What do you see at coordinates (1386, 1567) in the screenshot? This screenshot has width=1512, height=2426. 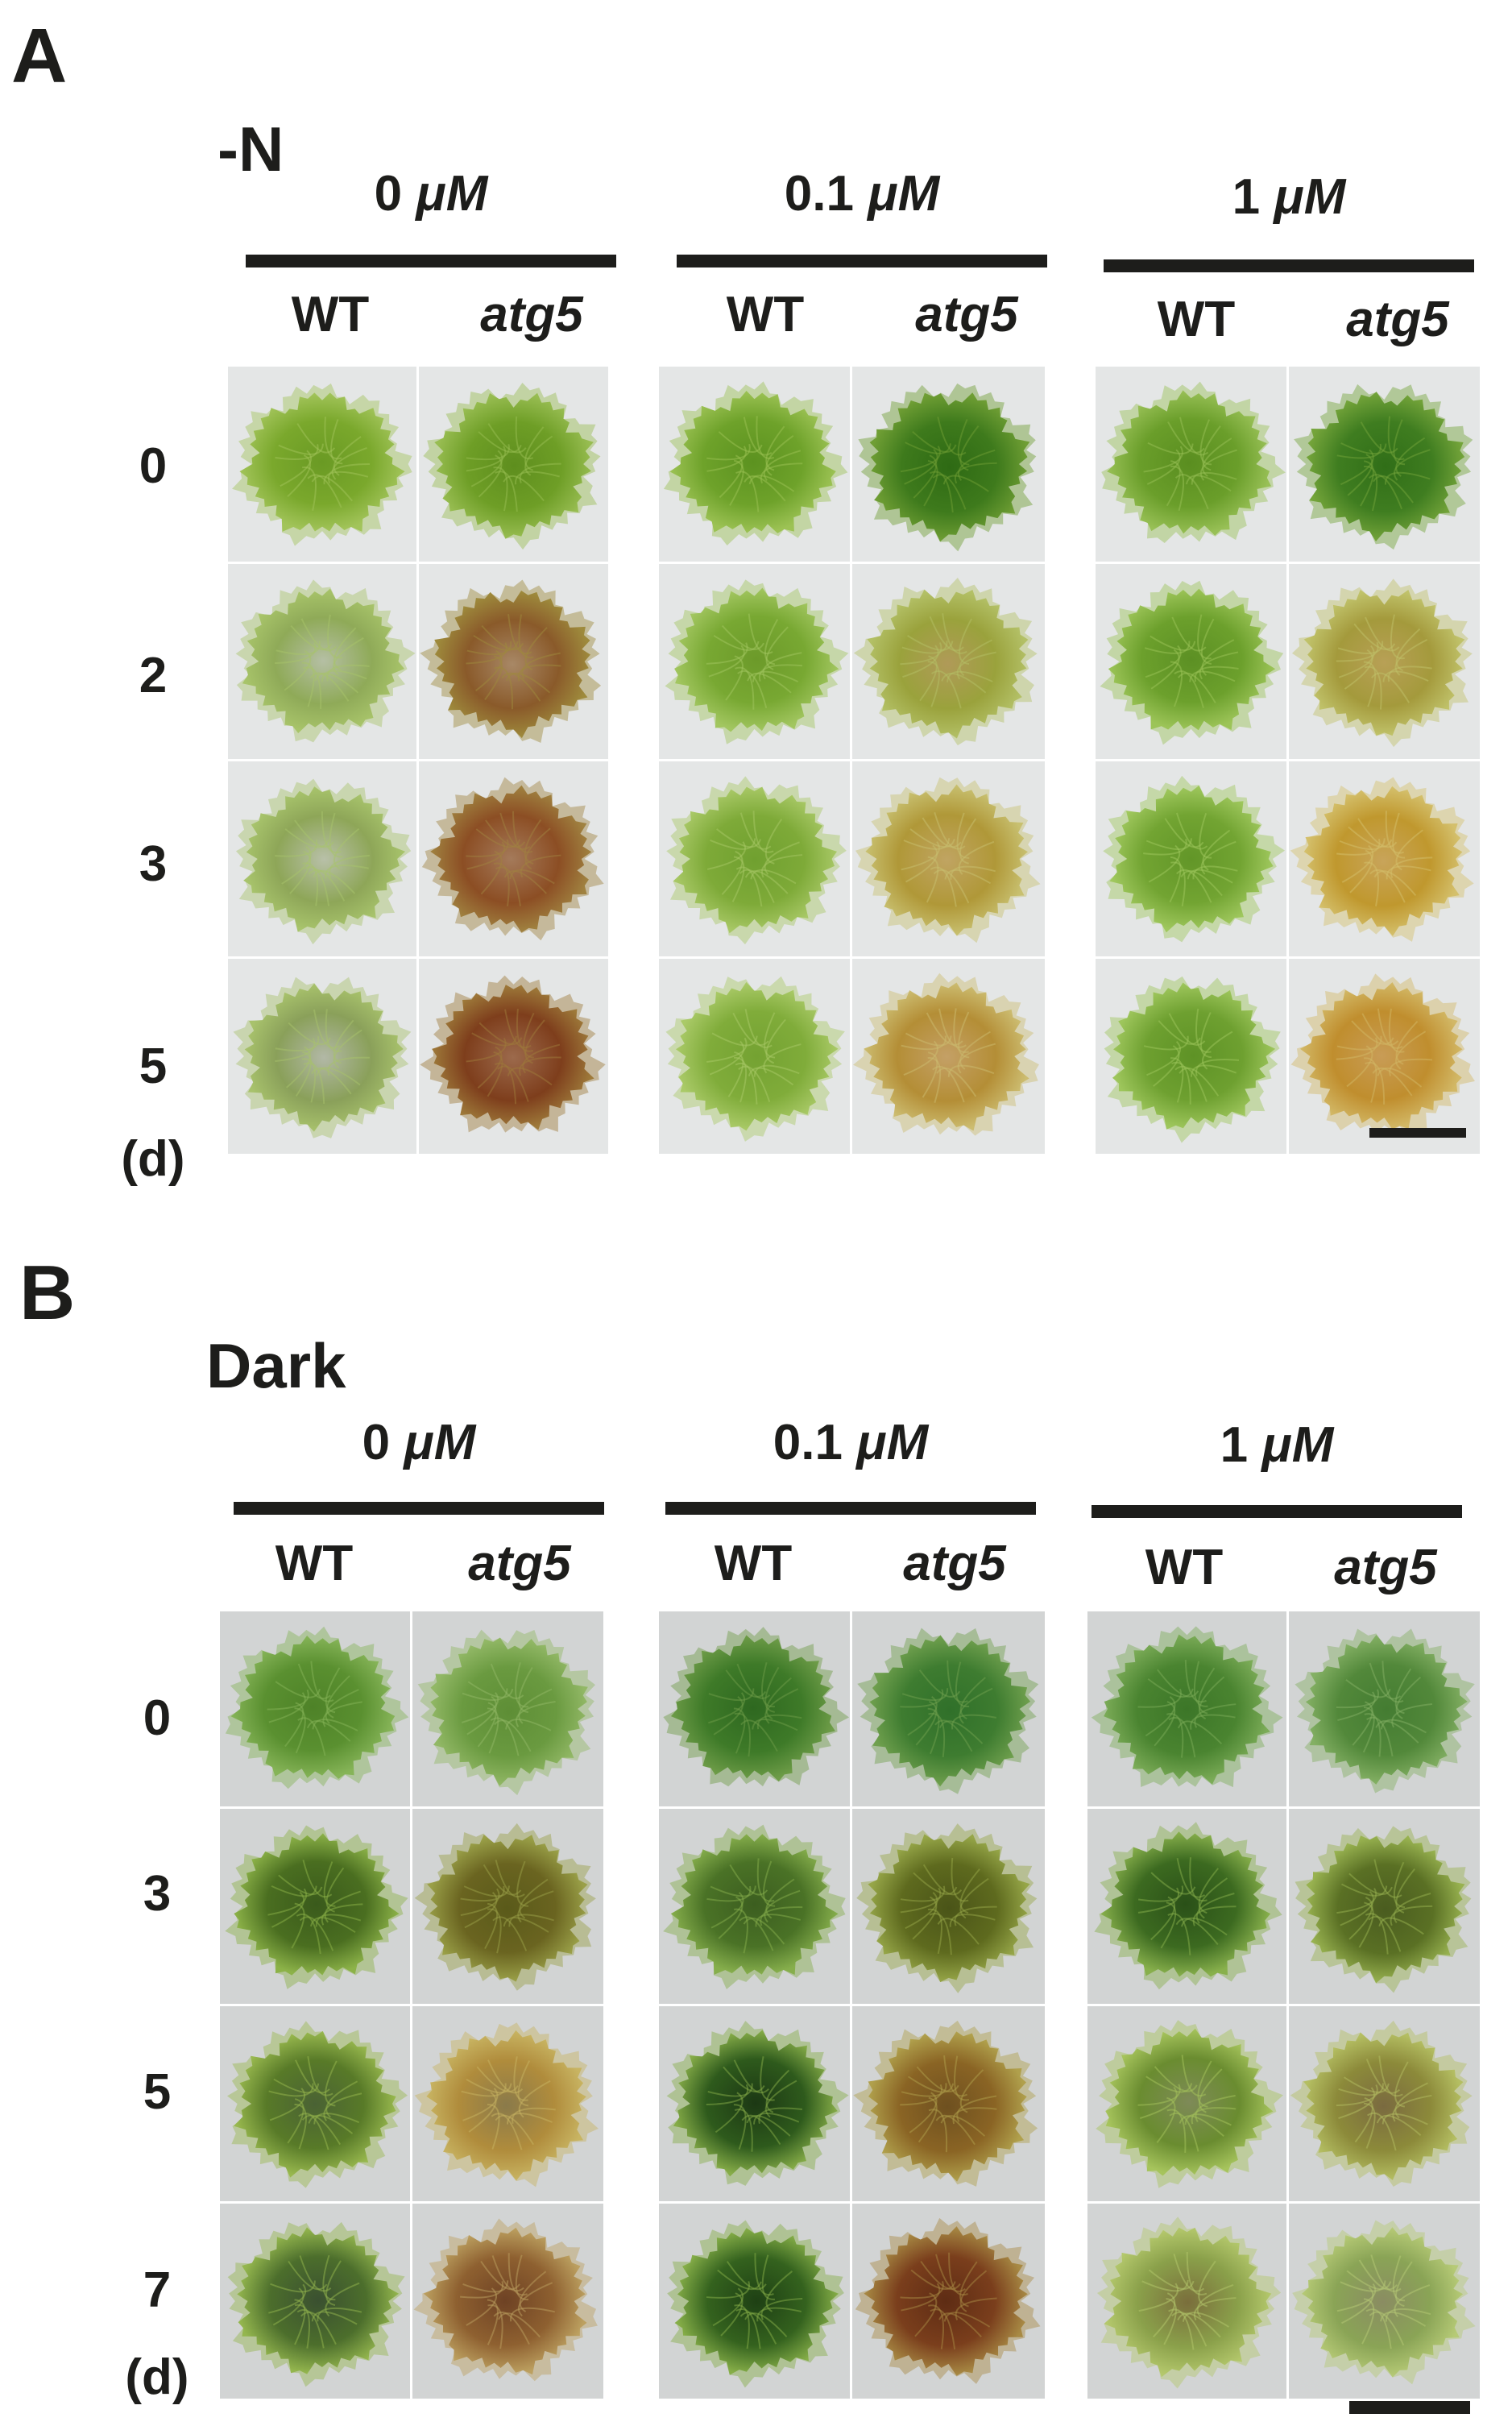 I see `genotype-label: atg5` at bounding box center [1386, 1567].